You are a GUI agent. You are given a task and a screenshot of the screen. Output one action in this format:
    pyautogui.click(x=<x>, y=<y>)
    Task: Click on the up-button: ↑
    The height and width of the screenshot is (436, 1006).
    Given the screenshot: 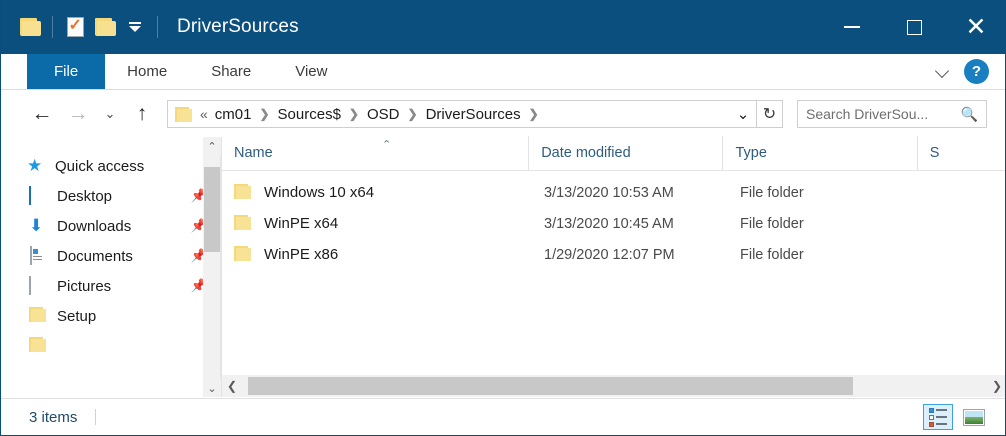 What is the action you would take?
    pyautogui.click(x=142, y=113)
    